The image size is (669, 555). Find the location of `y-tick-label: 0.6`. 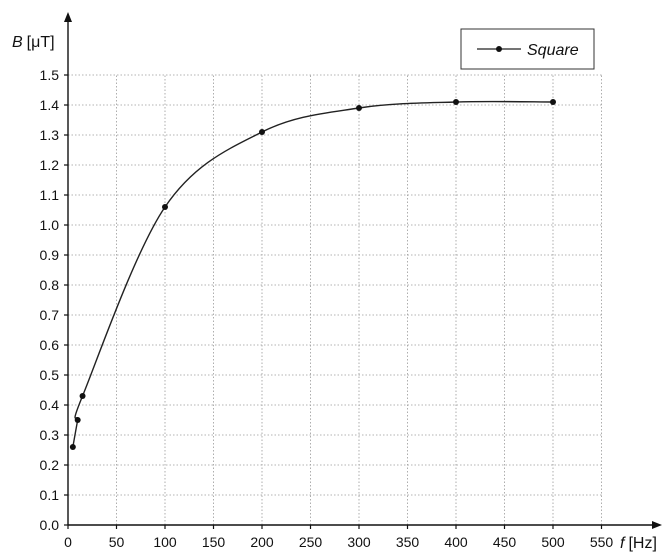

y-tick-label: 0.6 is located at coordinates (50, 345).